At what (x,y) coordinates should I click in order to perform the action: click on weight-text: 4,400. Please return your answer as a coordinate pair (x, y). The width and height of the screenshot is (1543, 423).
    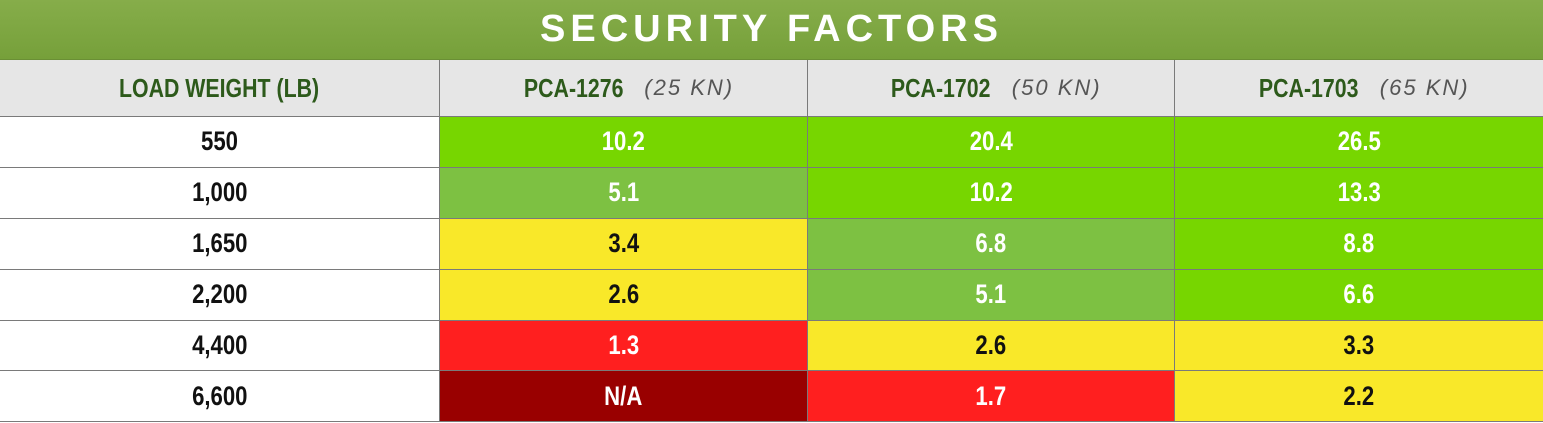
    Looking at the image, I should click on (219, 345).